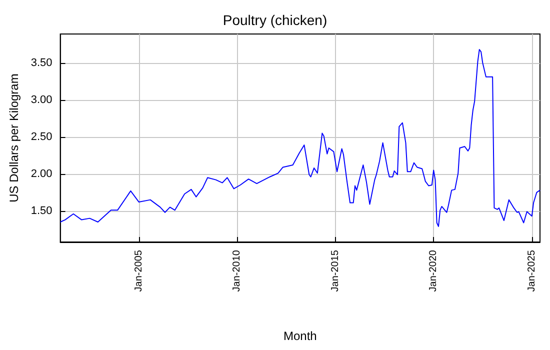 The height and width of the screenshot is (350, 550). What do you see at coordinates (300, 336) in the screenshot?
I see `x-axis-title: Month` at bounding box center [300, 336].